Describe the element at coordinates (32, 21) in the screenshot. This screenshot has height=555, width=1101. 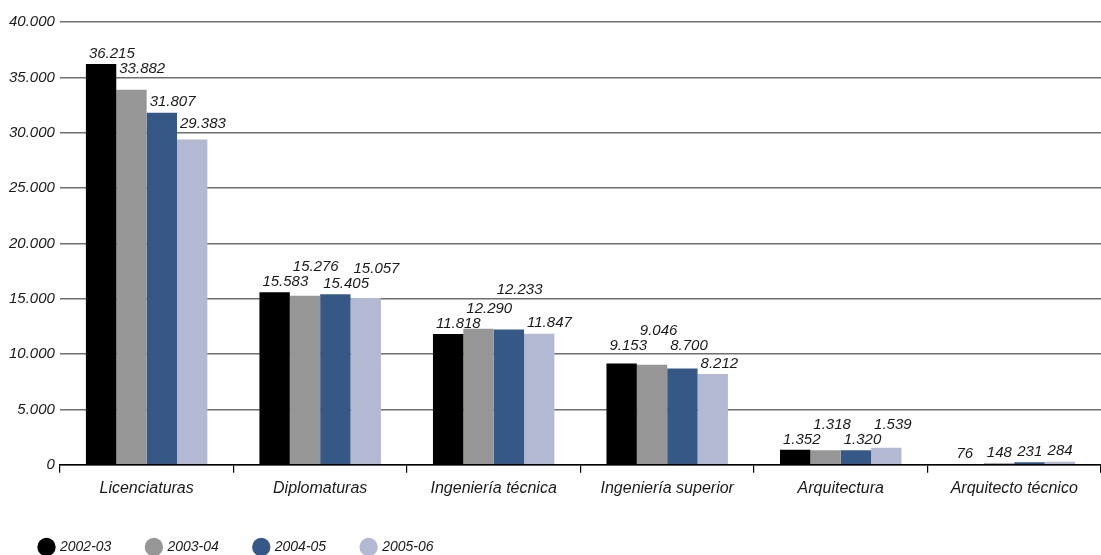
I see `y-tick-label: 40.000` at that location.